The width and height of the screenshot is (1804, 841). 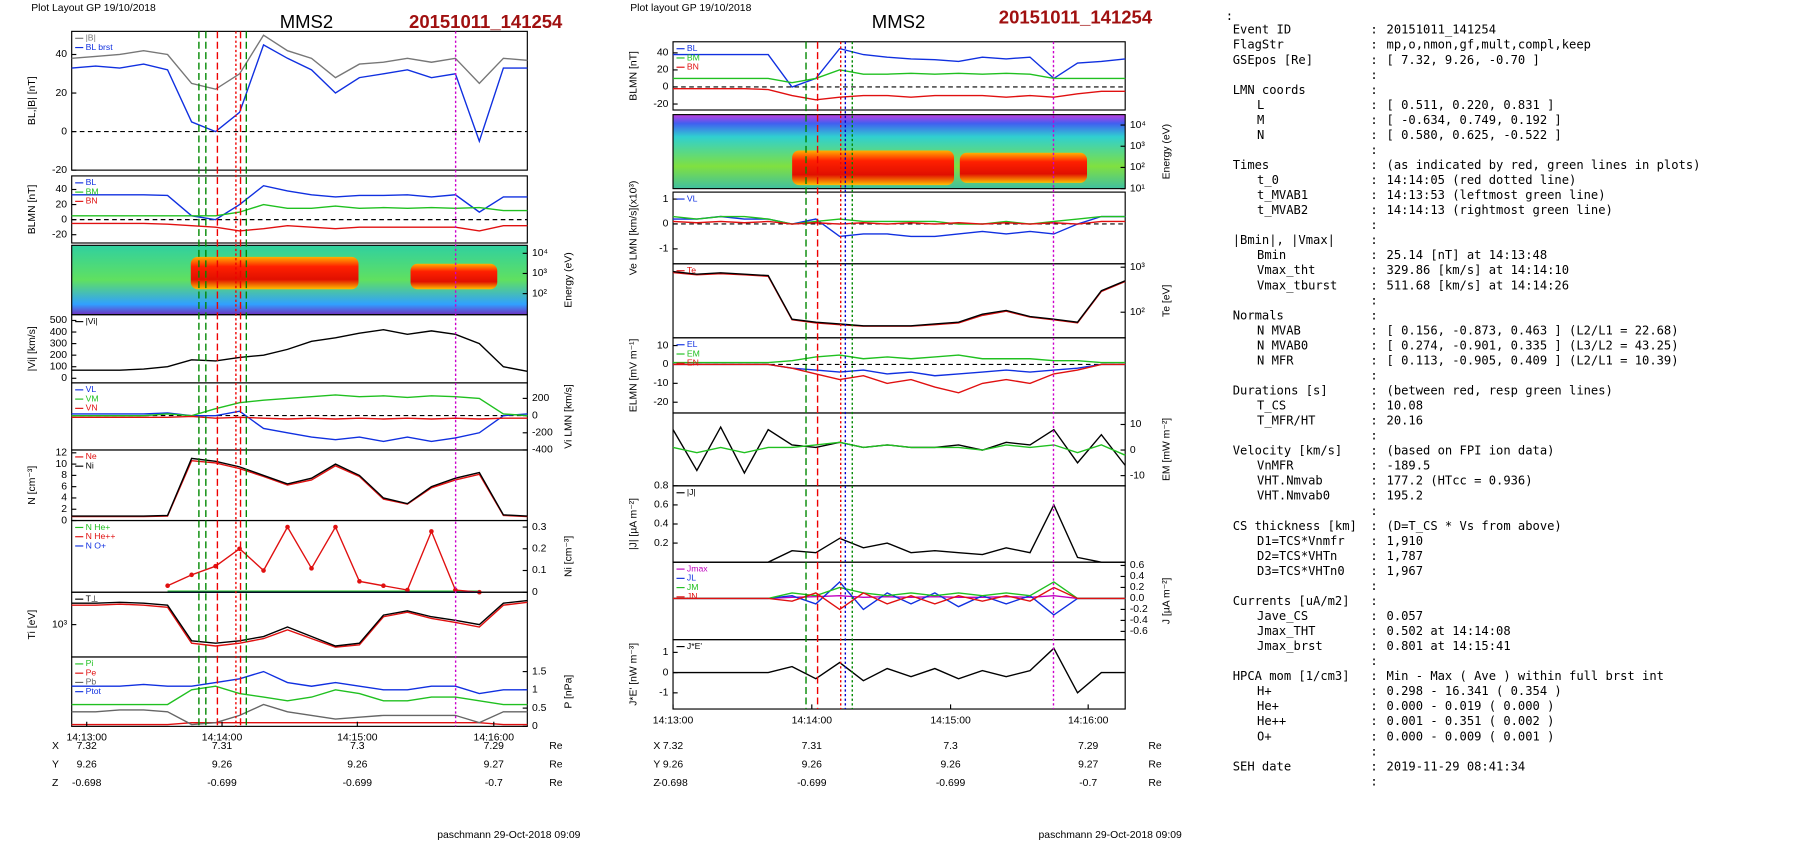 I want to click on y-tick-label: 20, so click(x=62, y=204).